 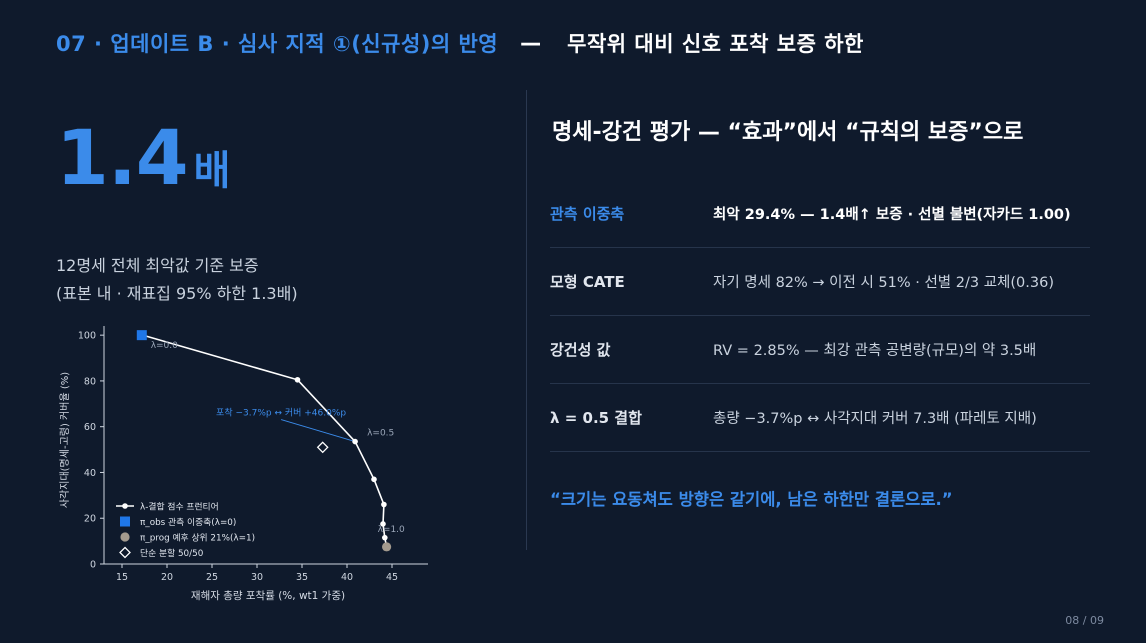 What do you see at coordinates (883, 283) in the screenshot?
I see `row-value: 자기 명세 82% → 이전 시 51% · 선별 2/3 교체(0.36)` at bounding box center [883, 283].